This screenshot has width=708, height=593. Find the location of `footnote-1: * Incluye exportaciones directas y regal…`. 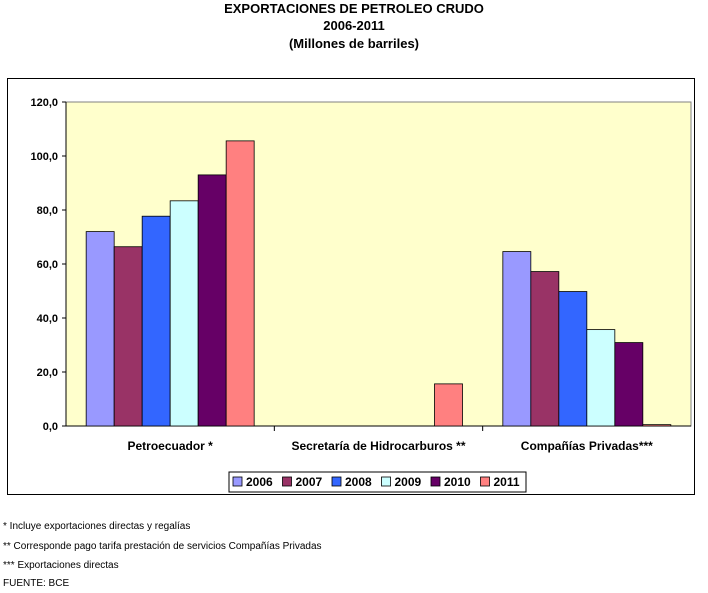

footnote-1: * Incluye exportaciones directas y regal… is located at coordinates (97, 526).